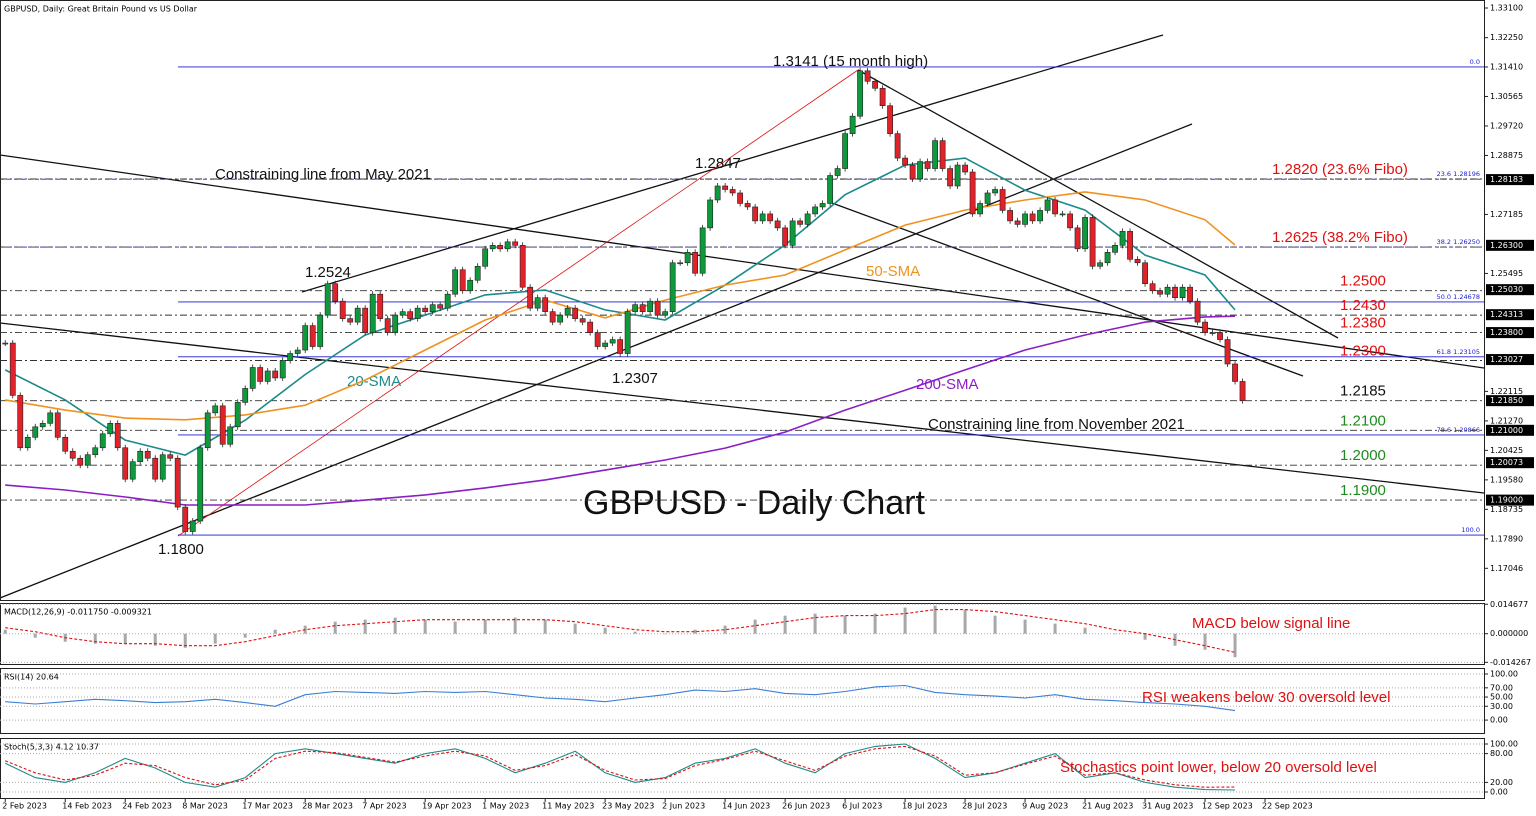 This screenshot has height=816, width=1536. Describe the element at coordinates (87, 806) in the screenshot. I see `x-tick-label: 14 Feb 2023` at that location.